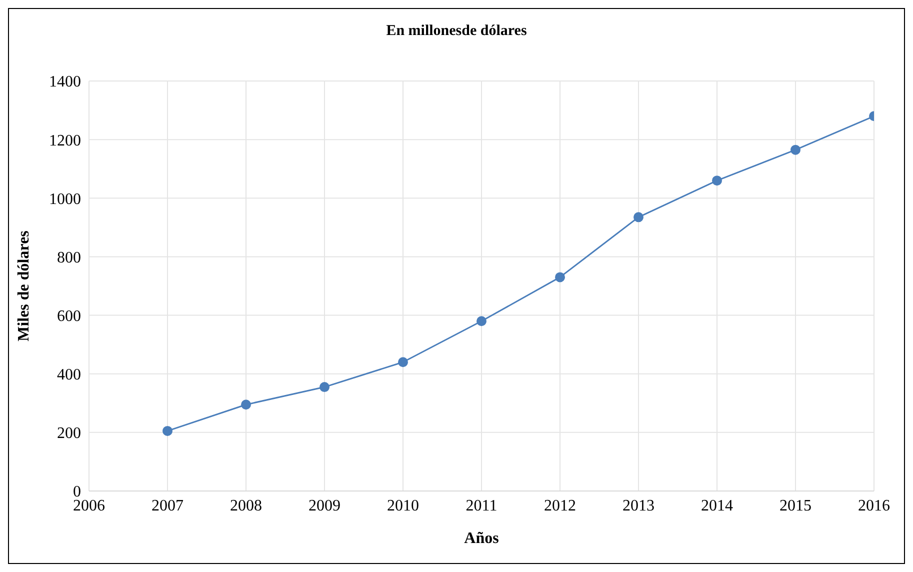  What do you see at coordinates (403, 505) in the screenshot?
I see `x-tick-label: 2010` at bounding box center [403, 505].